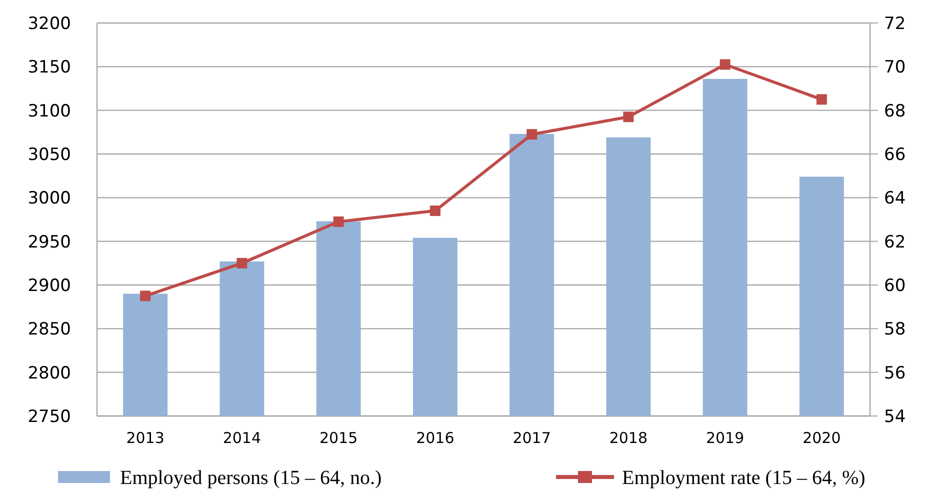 The width and height of the screenshot is (947, 502). Describe the element at coordinates (725, 438) in the screenshot. I see `x-tick-label: 2019` at that location.